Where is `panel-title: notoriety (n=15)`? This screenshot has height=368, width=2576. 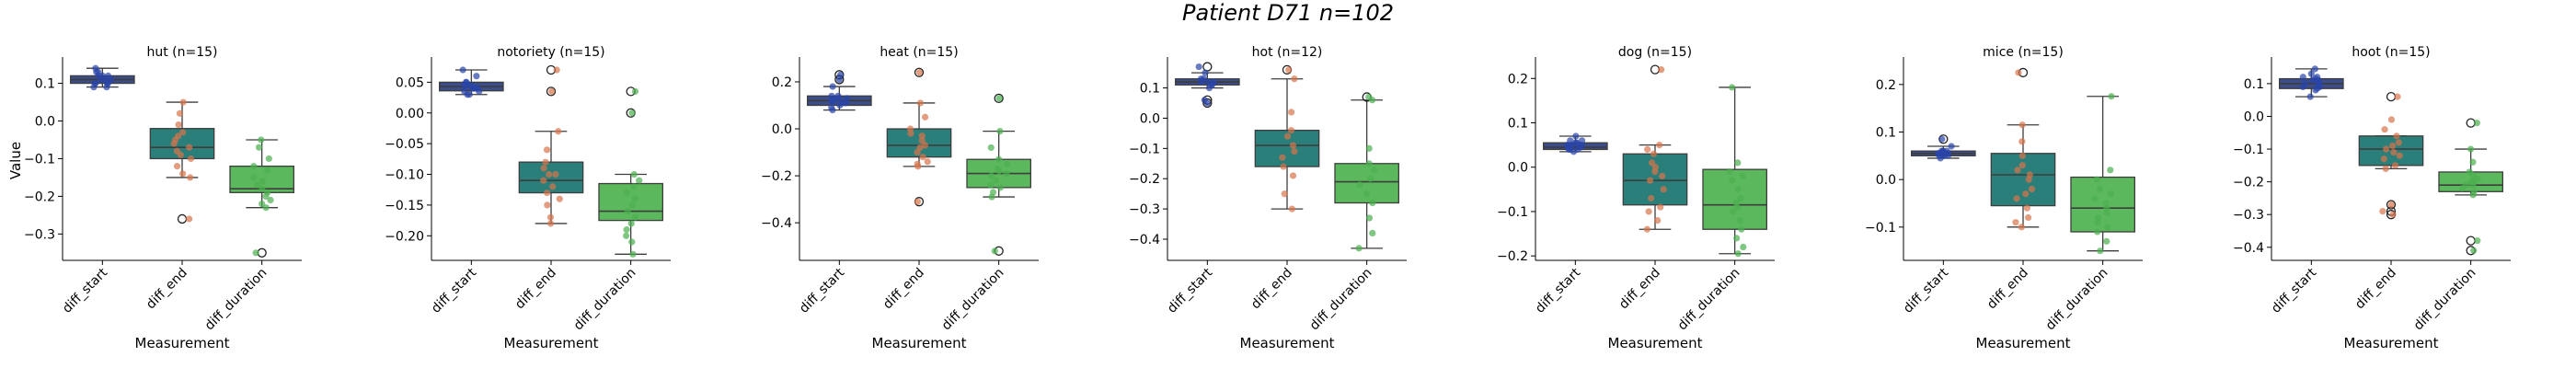
panel-title: notoriety (n=15) is located at coordinates (550, 52).